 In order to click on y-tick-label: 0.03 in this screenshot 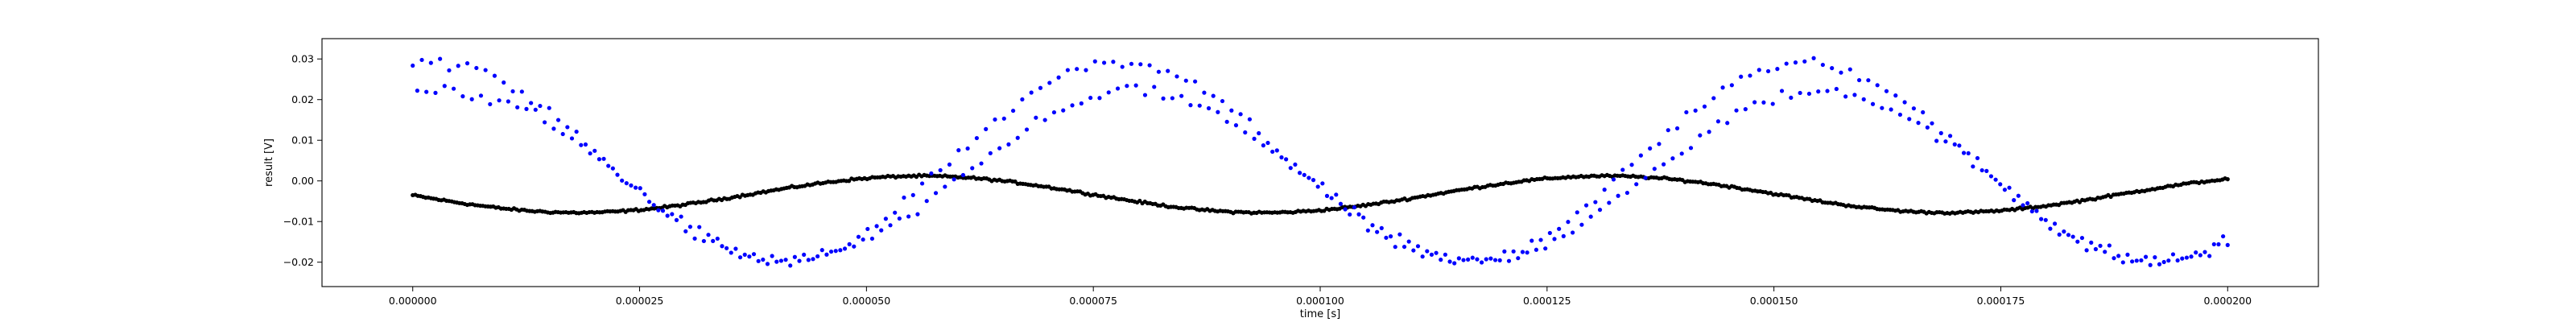, I will do `click(302, 59)`.